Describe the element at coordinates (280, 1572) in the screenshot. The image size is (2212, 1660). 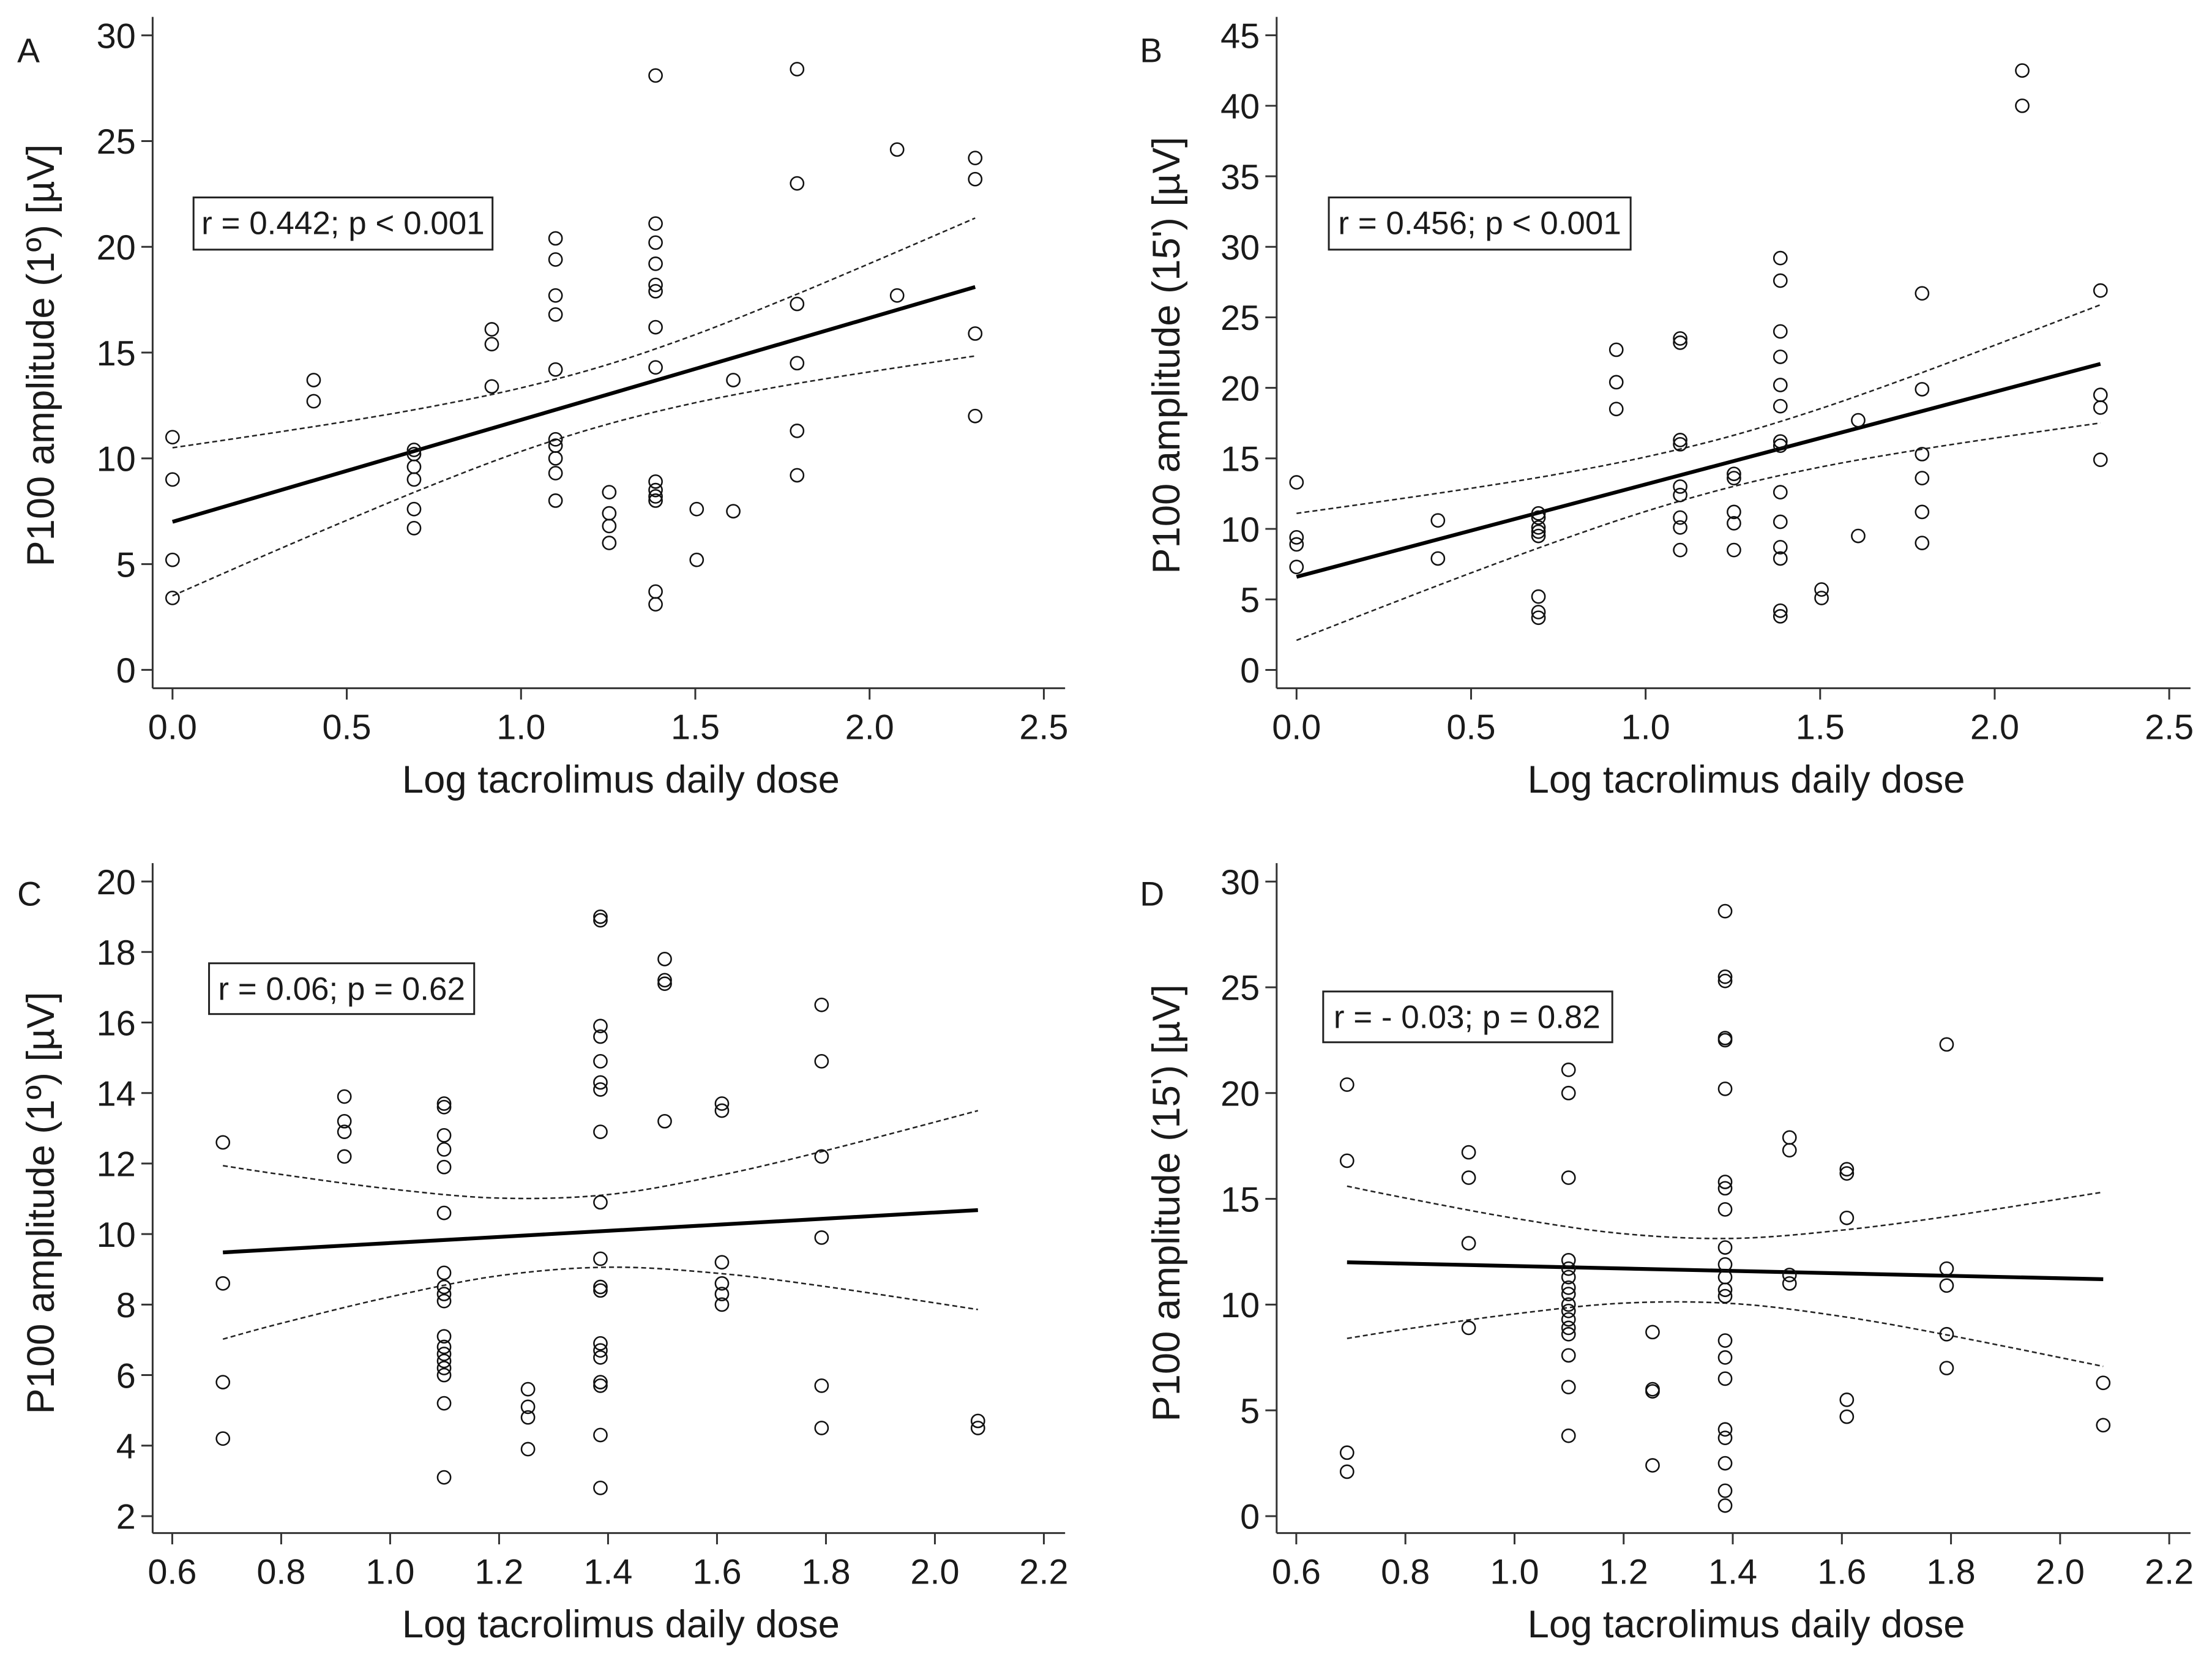
I see `x-tick-label: 0.8` at that location.